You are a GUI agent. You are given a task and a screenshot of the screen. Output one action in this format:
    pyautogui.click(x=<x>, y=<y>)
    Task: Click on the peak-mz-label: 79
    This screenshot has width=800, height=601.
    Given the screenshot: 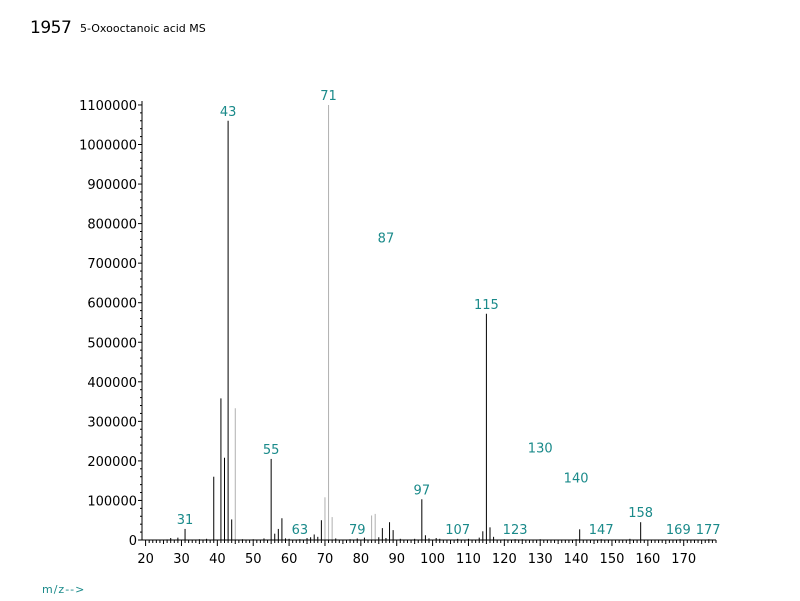 What is the action you would take?
    pyautogui.click(x=357, y=530)
    